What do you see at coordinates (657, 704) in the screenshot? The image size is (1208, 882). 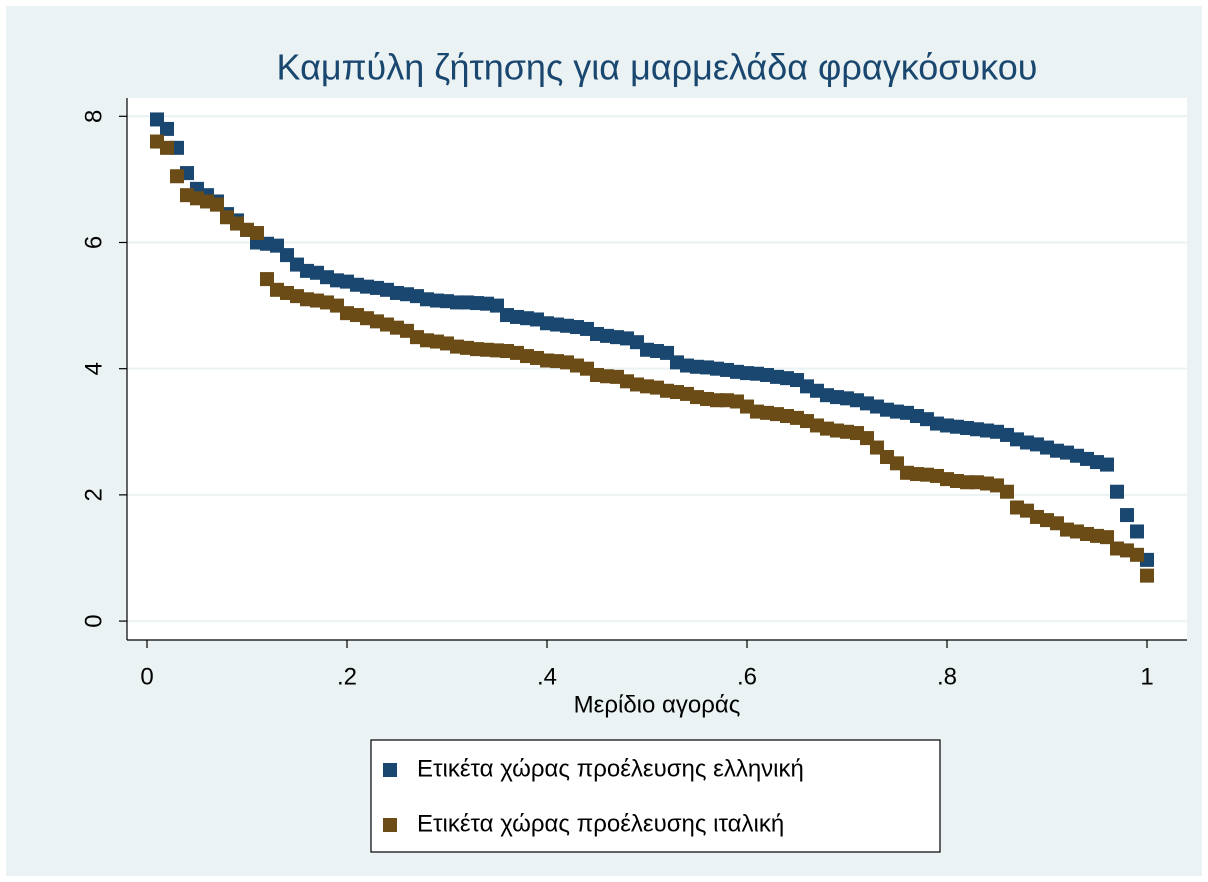 I see `x-axis-title: Μερίδιο αγοράς` at bounding box center [657, 704].